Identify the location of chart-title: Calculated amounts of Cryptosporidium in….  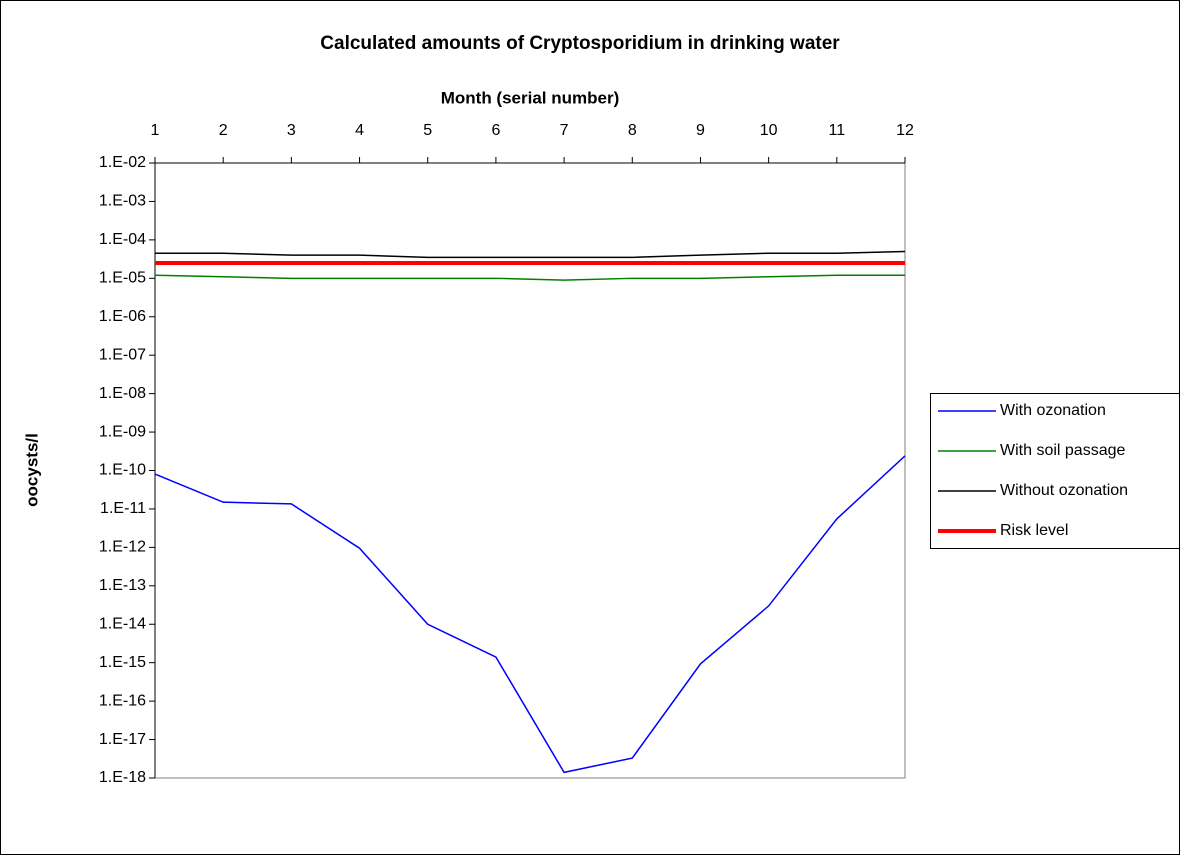
(580, 43).